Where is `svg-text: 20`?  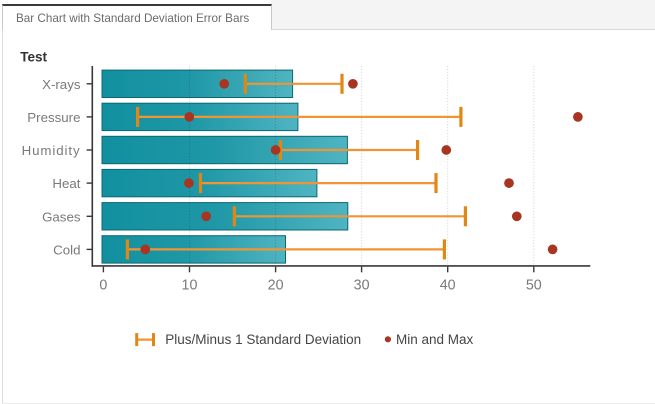 svg-text: 20 is located at coordinates (276, 286).